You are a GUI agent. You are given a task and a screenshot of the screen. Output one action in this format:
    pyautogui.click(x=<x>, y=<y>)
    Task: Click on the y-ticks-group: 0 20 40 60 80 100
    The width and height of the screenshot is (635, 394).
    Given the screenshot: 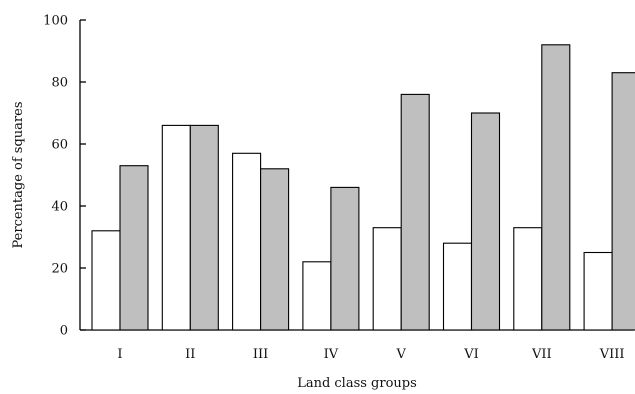 What is the action you would take?
    pyautogui.click(x=64, y=176)
    